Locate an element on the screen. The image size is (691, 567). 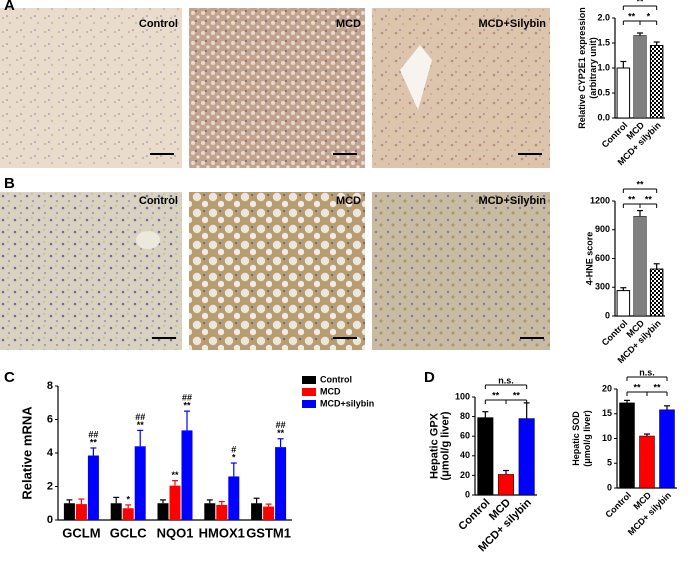
y-tick-label: 600 is located at coordinates (602, 258).